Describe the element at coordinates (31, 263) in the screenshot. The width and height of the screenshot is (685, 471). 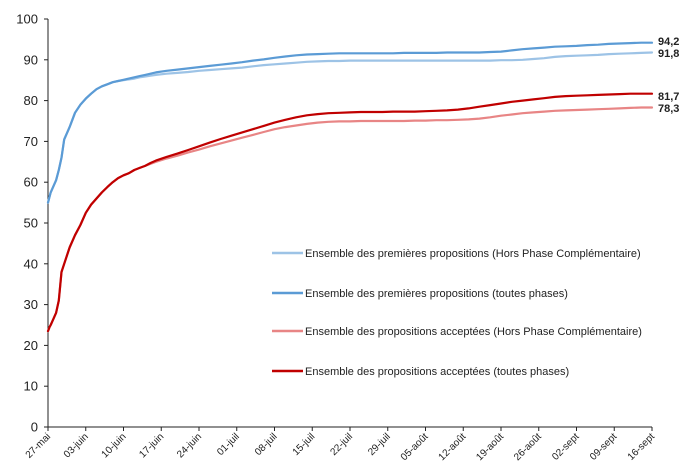
I see `y-tick-label: 40` at that location.